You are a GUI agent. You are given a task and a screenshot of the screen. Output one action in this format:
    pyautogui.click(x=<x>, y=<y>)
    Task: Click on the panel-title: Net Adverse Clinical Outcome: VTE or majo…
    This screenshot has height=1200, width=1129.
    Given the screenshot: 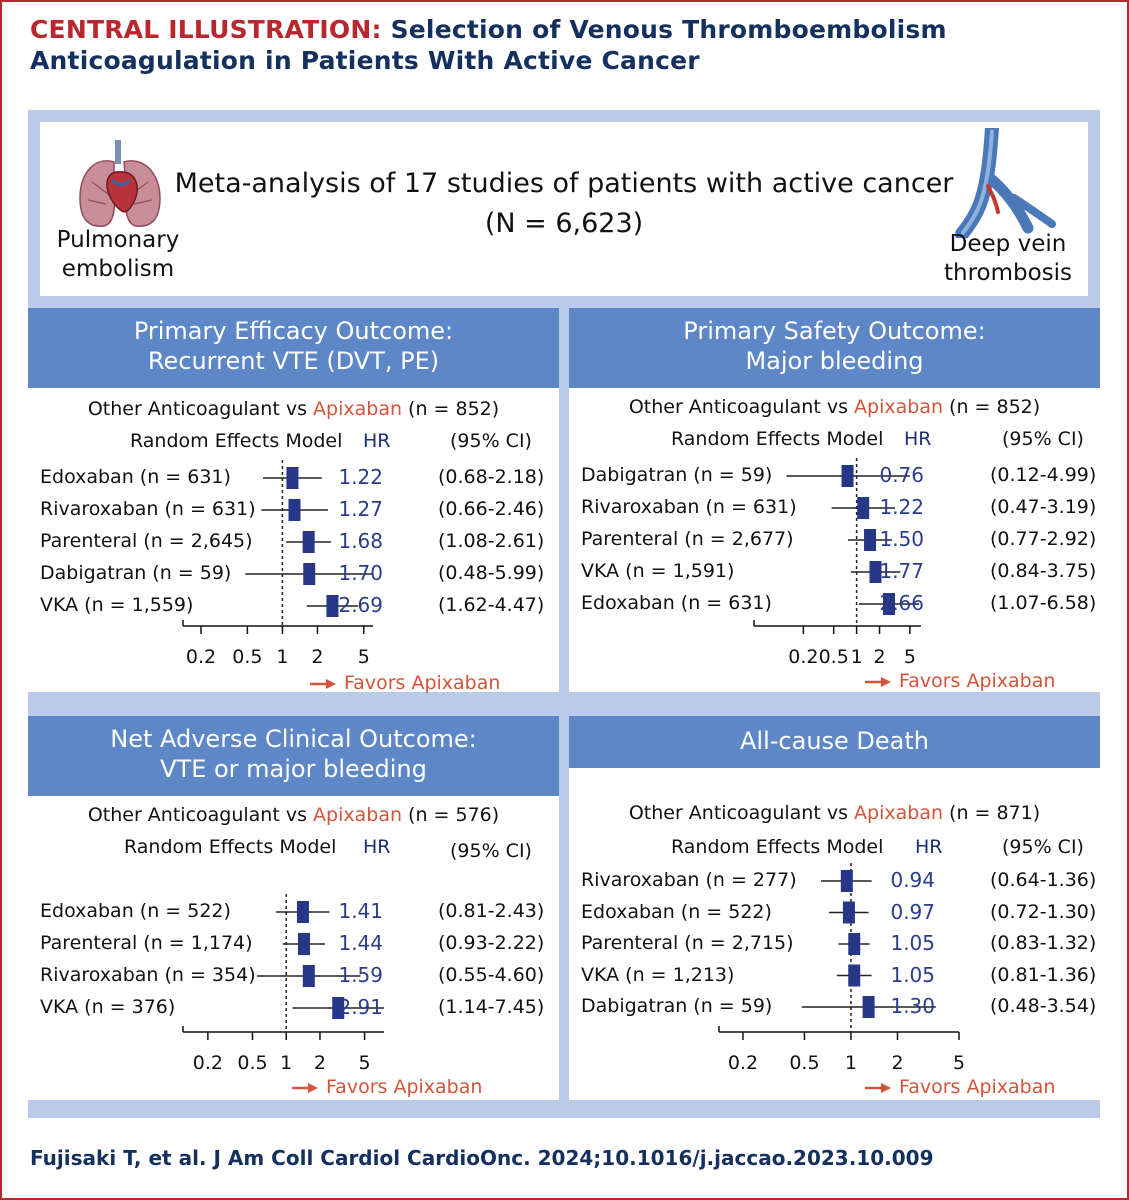 What is the action you would take?
    pyautogui.click(x=293, y=756)
    